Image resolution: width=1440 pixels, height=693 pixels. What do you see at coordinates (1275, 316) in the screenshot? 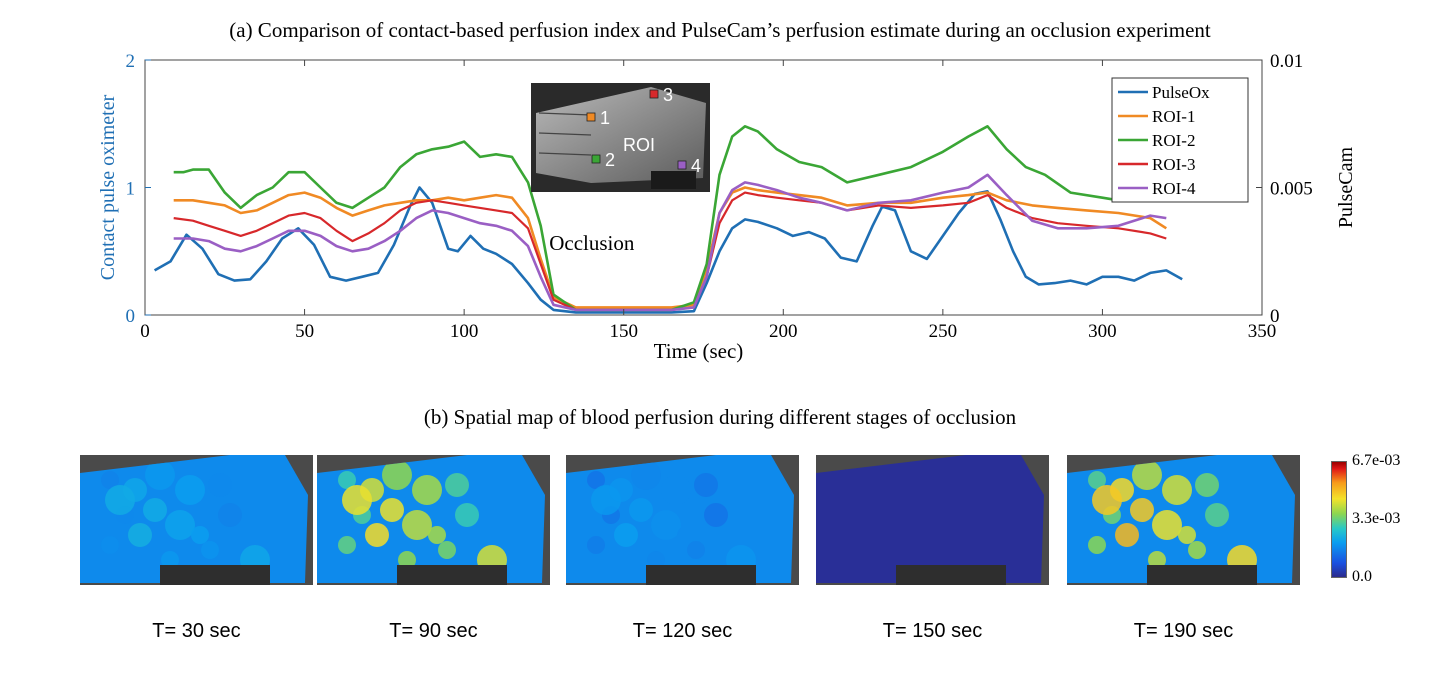
I see `y2-tick-label: 0` at bounding box center [1275, 316].